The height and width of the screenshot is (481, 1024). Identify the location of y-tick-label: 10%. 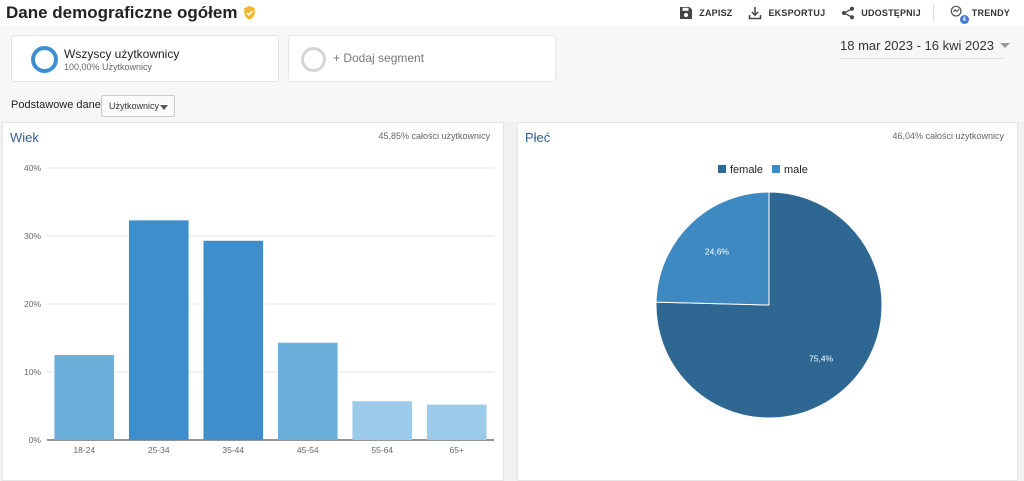
(32, 372).